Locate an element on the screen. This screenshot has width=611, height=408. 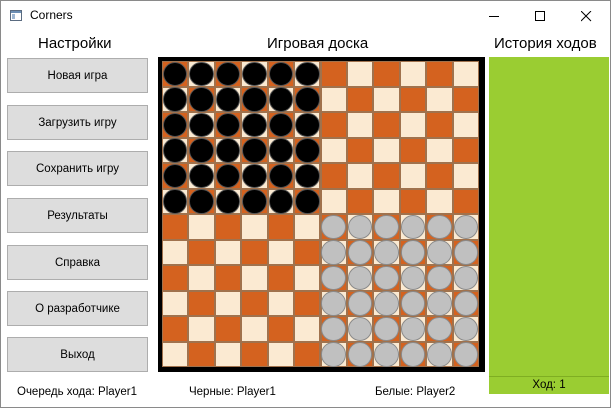
close-button is located at coordinates (587, 16).